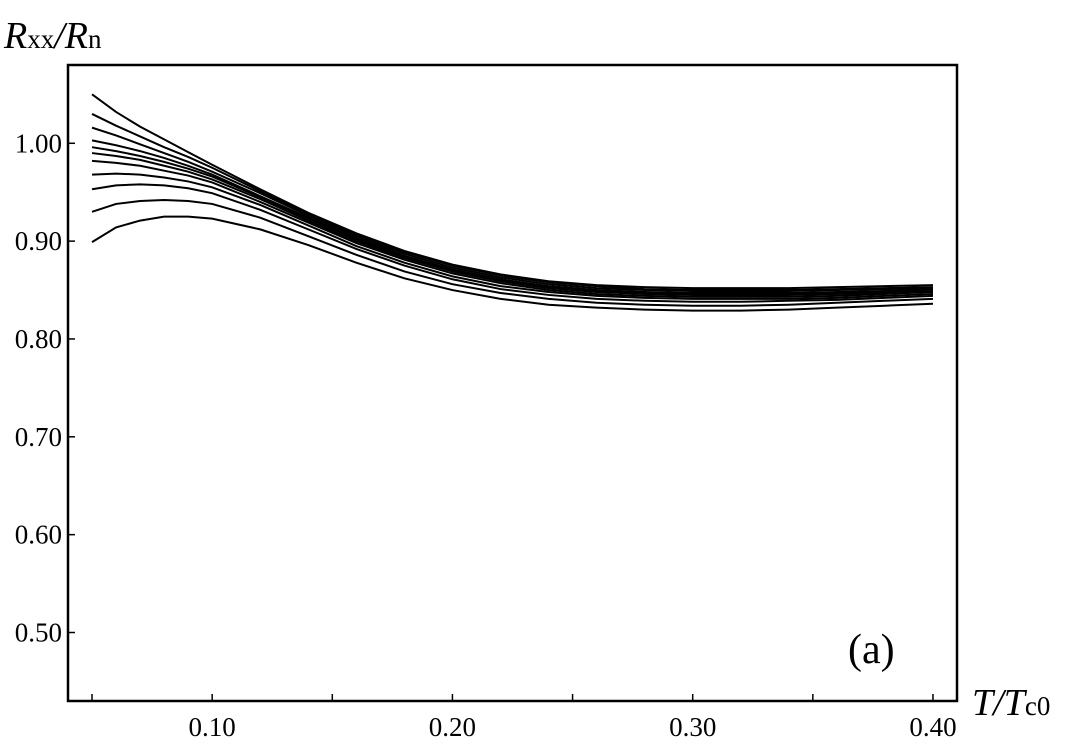 The image size is (1071, 749). What do you see at coordinates (38, 241) in the screenshot?
I see `y-tick-label: 0.90` at bounding box center [38, 241].